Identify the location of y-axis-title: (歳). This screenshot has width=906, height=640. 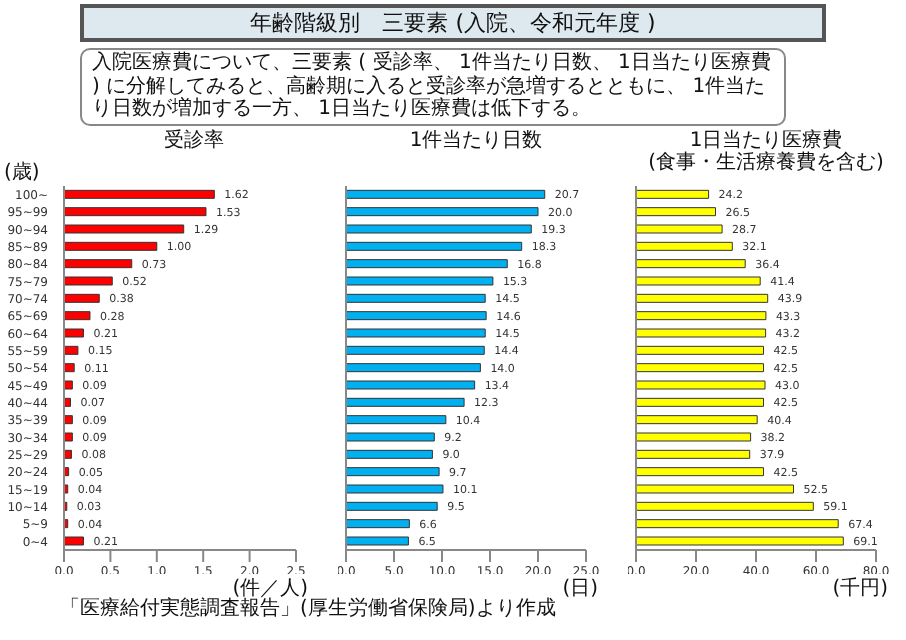
(22, 172).